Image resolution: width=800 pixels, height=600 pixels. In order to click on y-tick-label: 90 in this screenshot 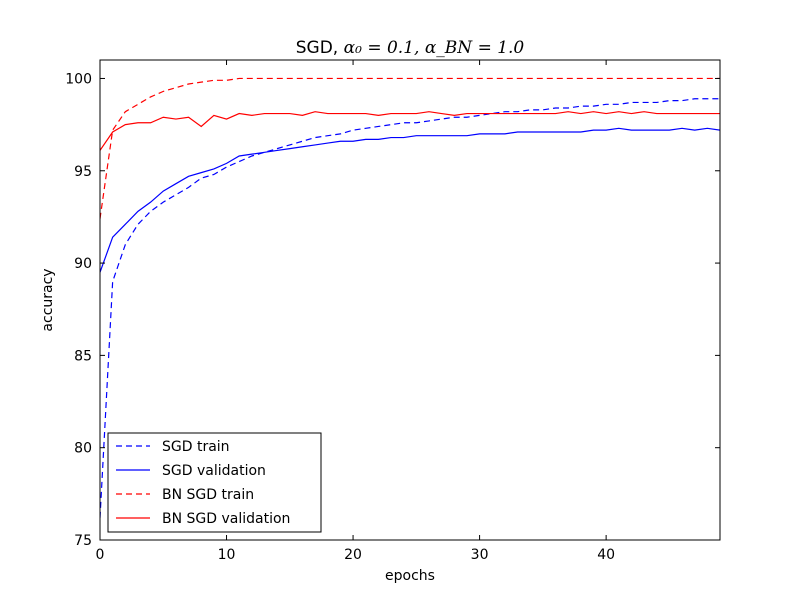, I will do `click(83, 264)`.